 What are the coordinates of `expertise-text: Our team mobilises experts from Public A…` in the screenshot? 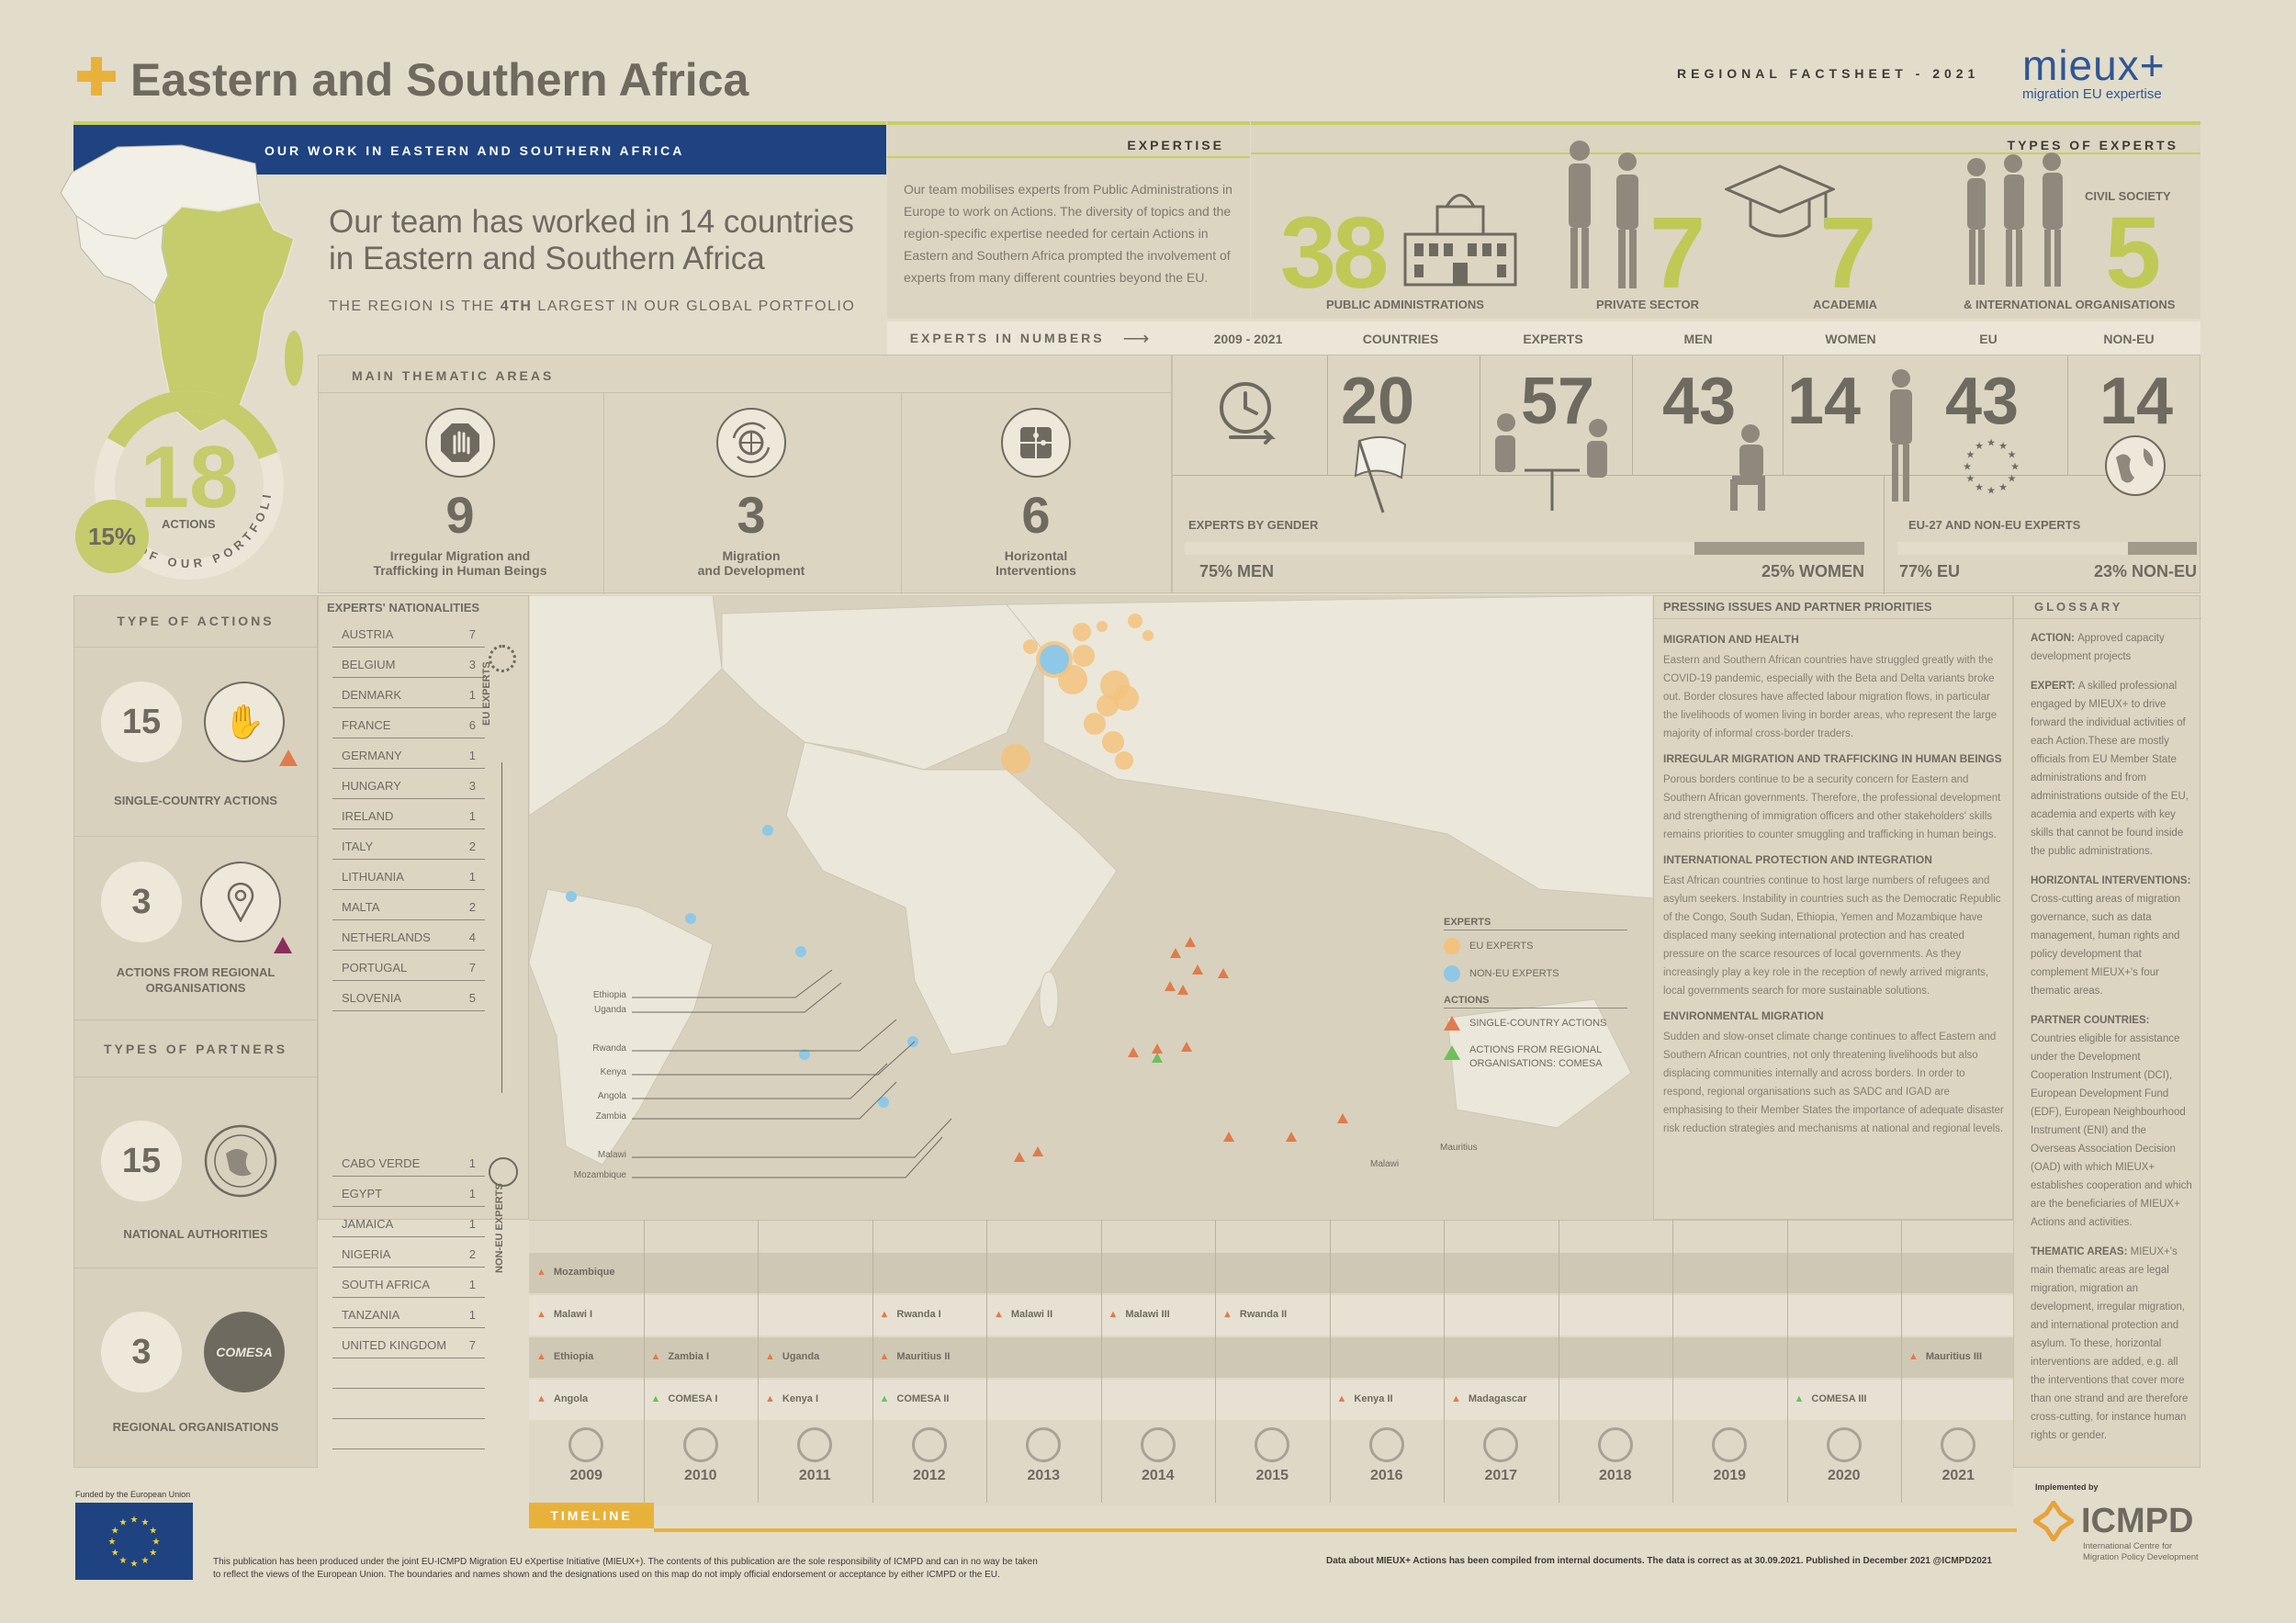 It's located at (1068, 233).